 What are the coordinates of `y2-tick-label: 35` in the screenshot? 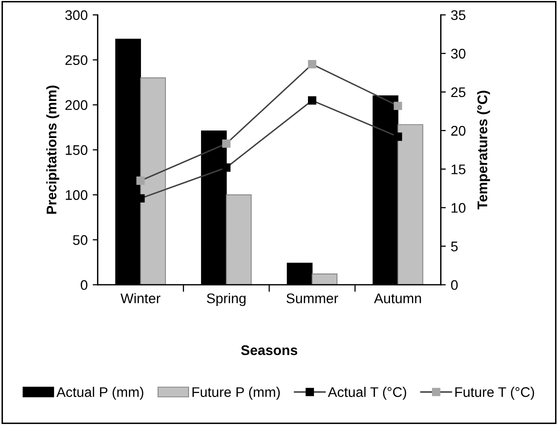 It's located at (458, 15).